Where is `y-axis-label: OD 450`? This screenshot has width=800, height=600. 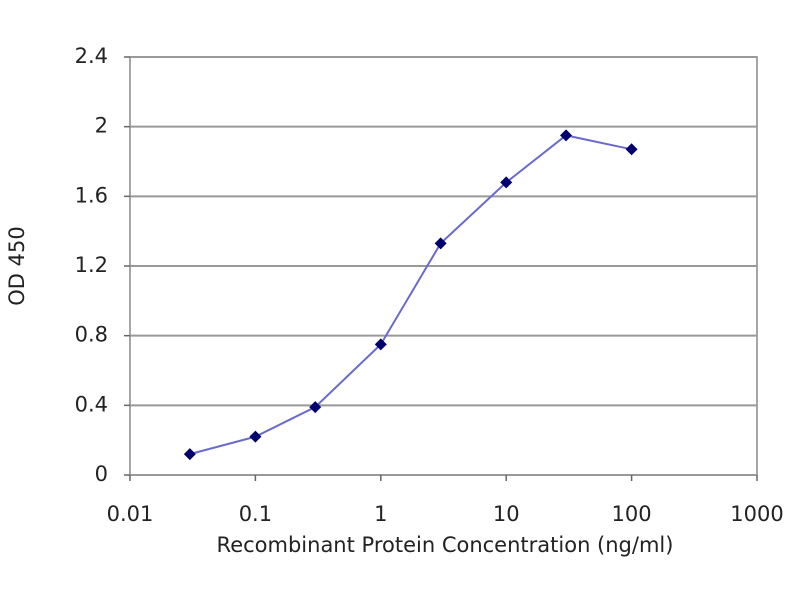
y-axis-label: OD 450 is located at coordinates (17, 265).